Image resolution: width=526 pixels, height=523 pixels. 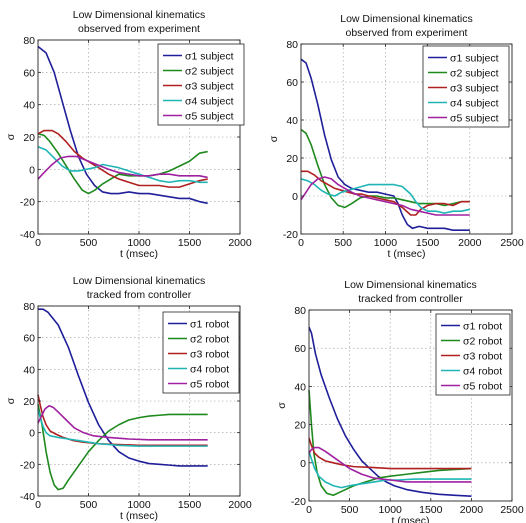 I want to click on legend-label-2: σ2 subject, so click(x=209, y=72).